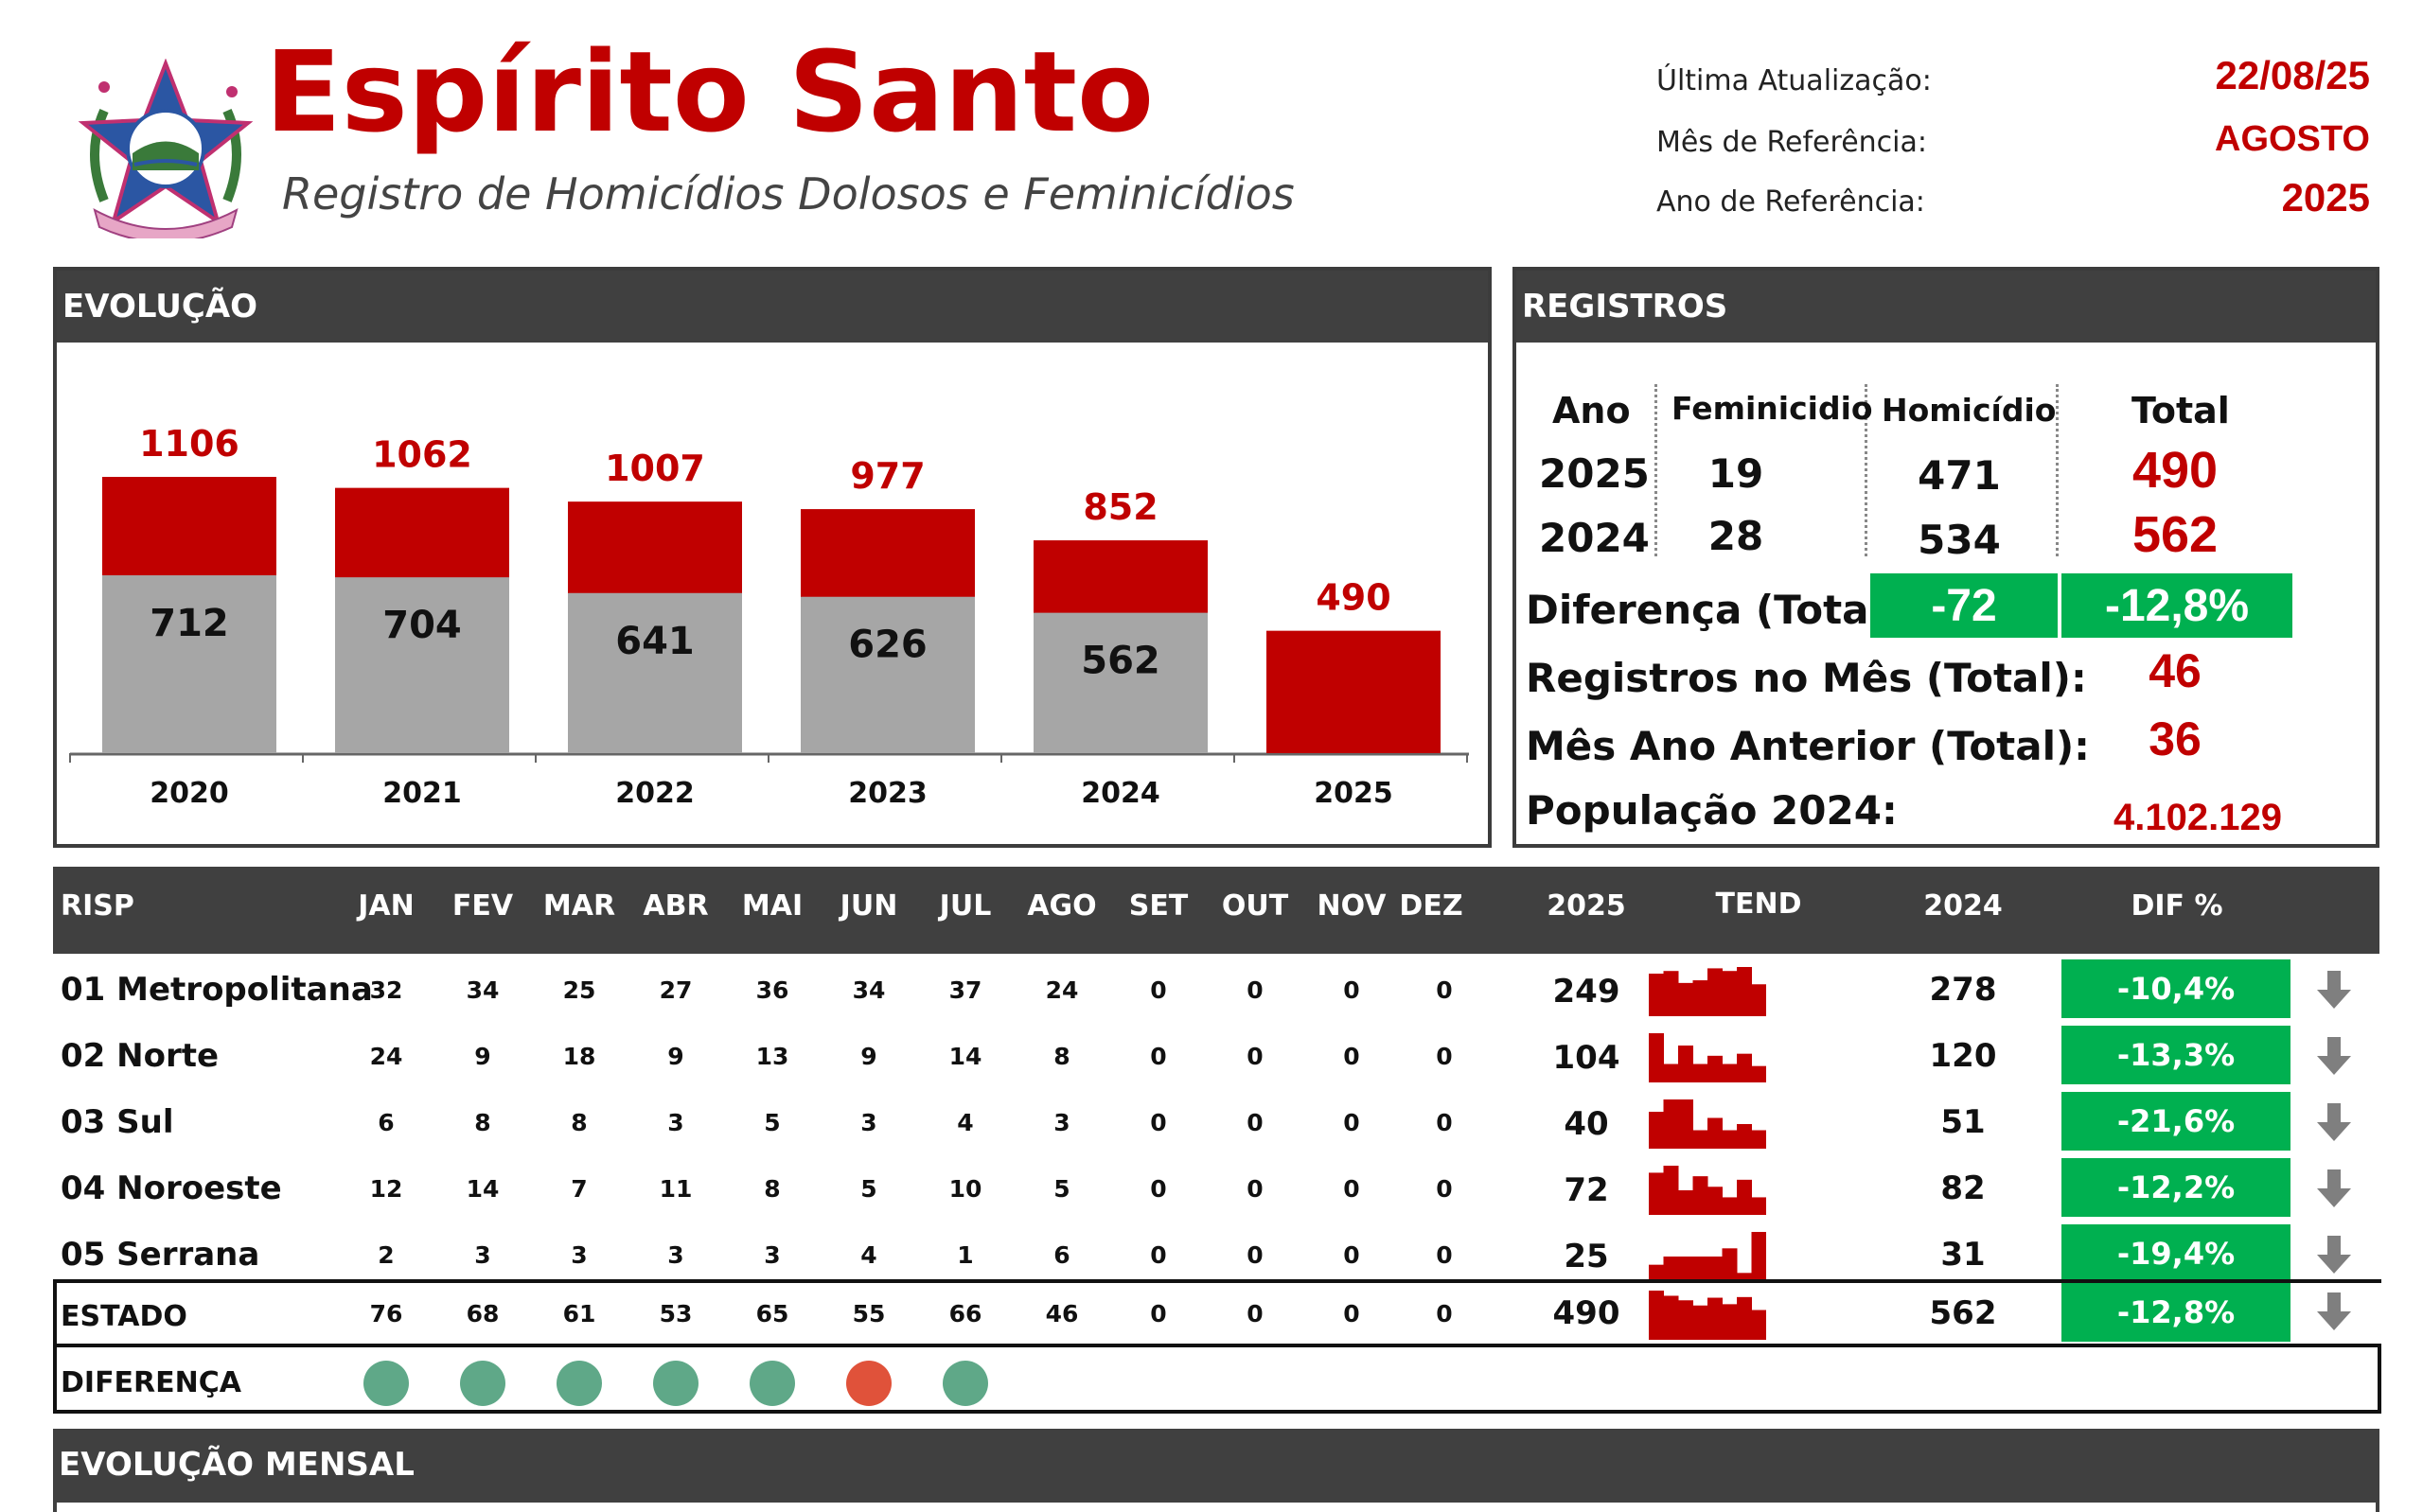  I want to click on reference-year-label: Ano de Referência:, so click(1790, 202).